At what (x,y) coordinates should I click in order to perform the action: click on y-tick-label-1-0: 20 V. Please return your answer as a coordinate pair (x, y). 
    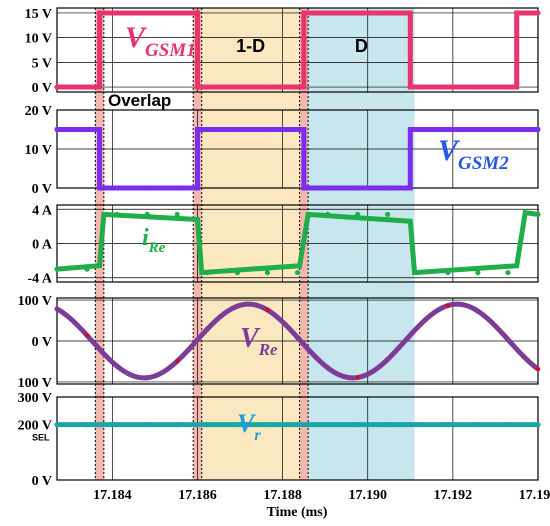
    Looking at the image, I should click on (38, 111).